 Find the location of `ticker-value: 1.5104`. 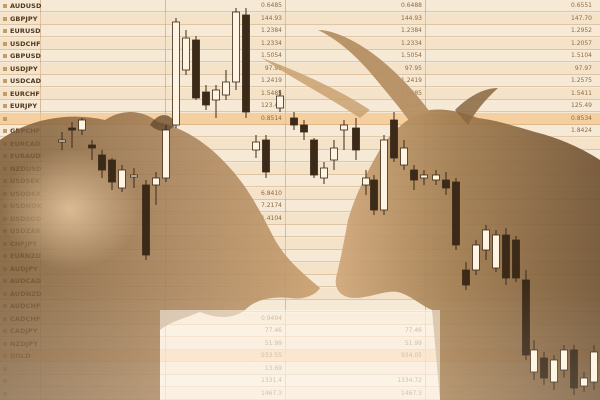

ticker-value: 1.5104 is located at coordinates (571, 56).